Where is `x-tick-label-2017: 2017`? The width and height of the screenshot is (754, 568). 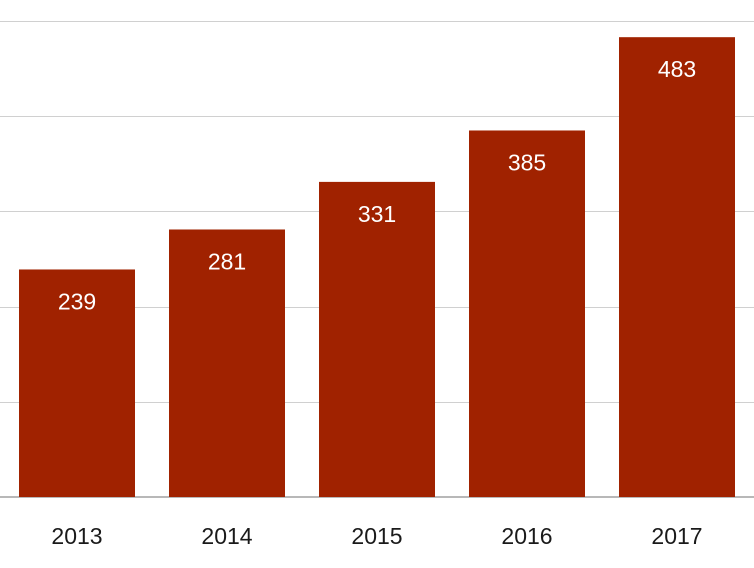 x-tick-label-2017: 2017 is located at coordinates (676, 536).